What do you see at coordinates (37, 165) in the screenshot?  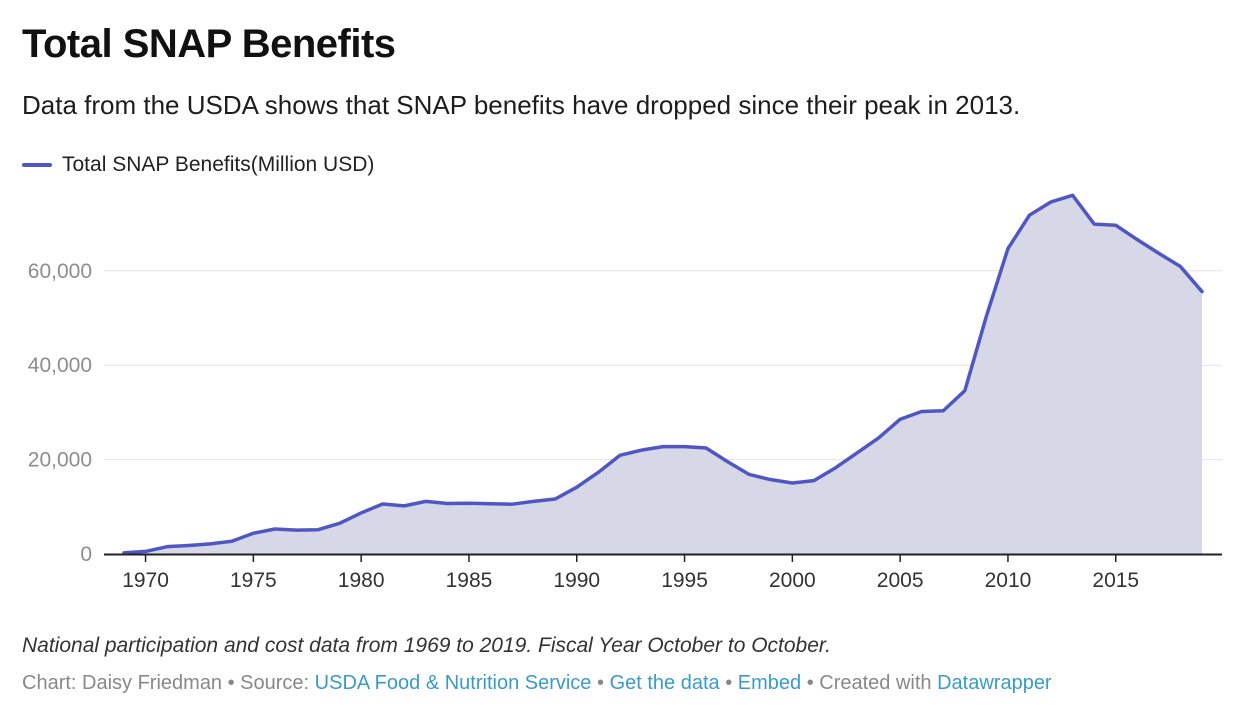 I see `legend-swatch` at bounding box center [37, 165].